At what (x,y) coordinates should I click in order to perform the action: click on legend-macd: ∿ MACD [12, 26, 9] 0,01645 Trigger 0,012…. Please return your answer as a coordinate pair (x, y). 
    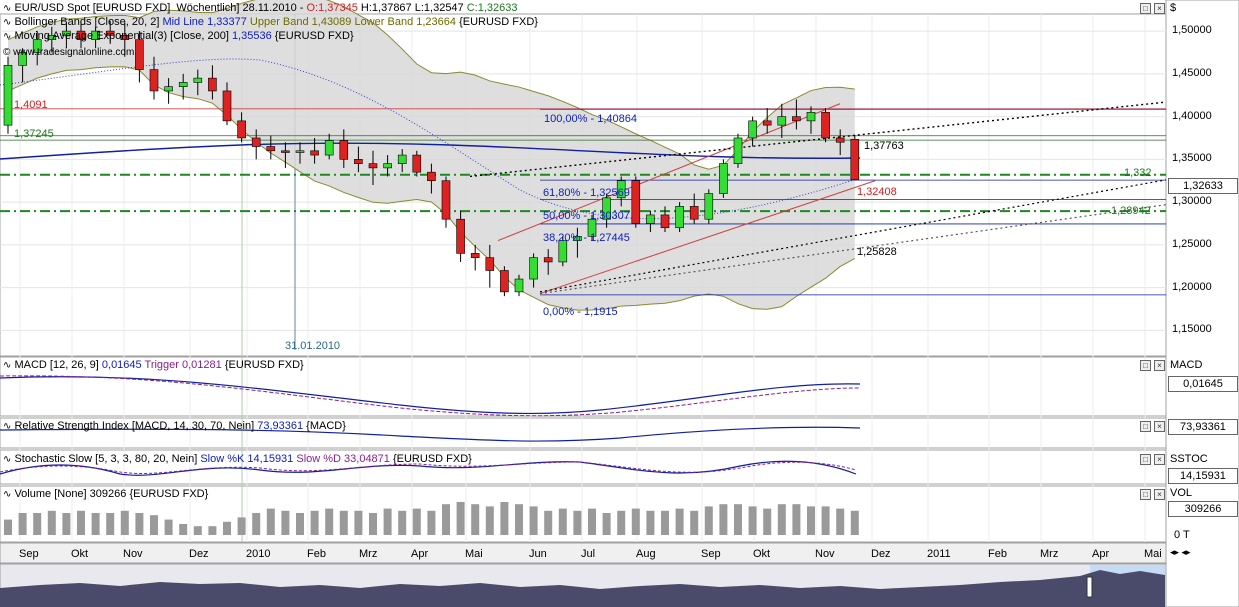
    Looking at the image, I should click on (153, 365).